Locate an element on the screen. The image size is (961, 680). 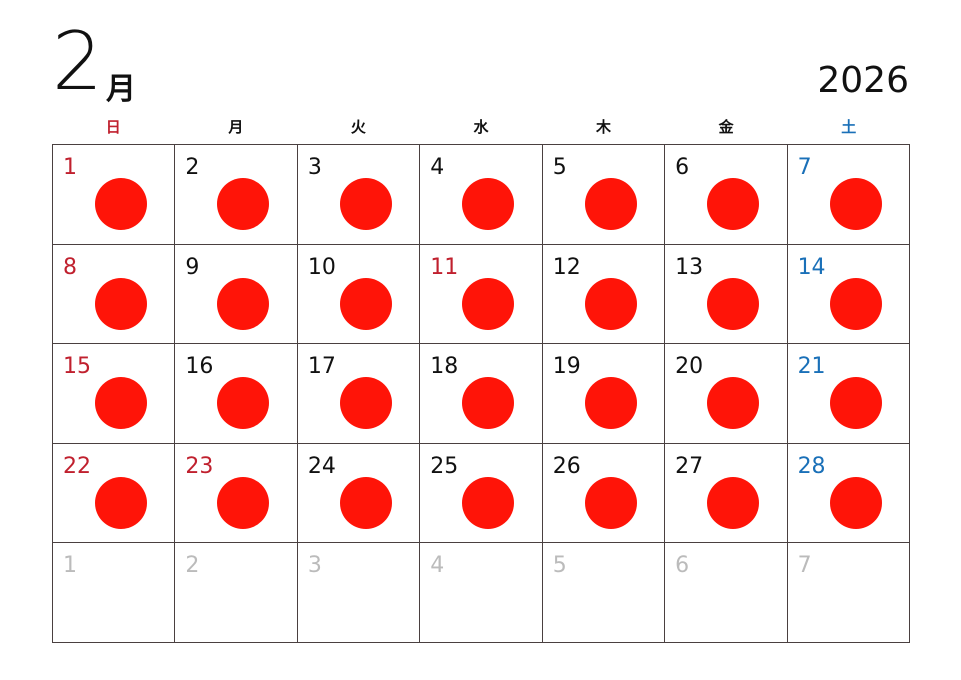
day-cell: 25 is located at coordinates (481, 493).